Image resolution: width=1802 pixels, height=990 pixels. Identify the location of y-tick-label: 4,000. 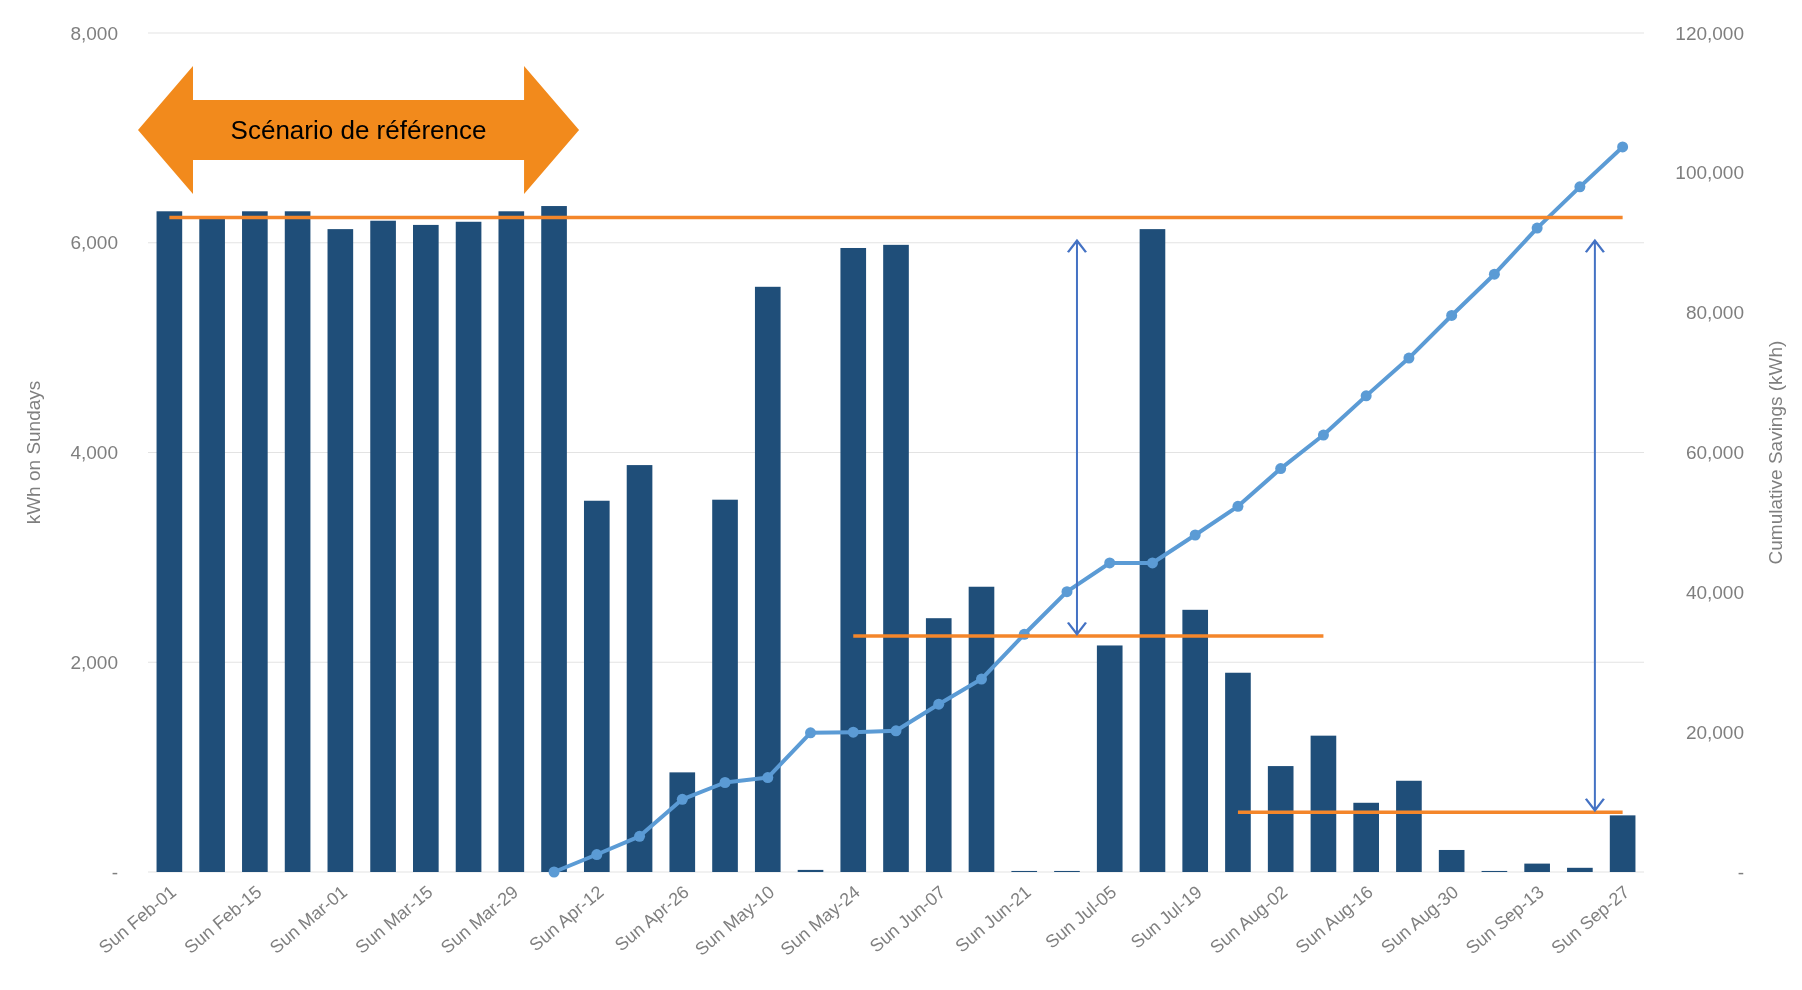
(94, 453).